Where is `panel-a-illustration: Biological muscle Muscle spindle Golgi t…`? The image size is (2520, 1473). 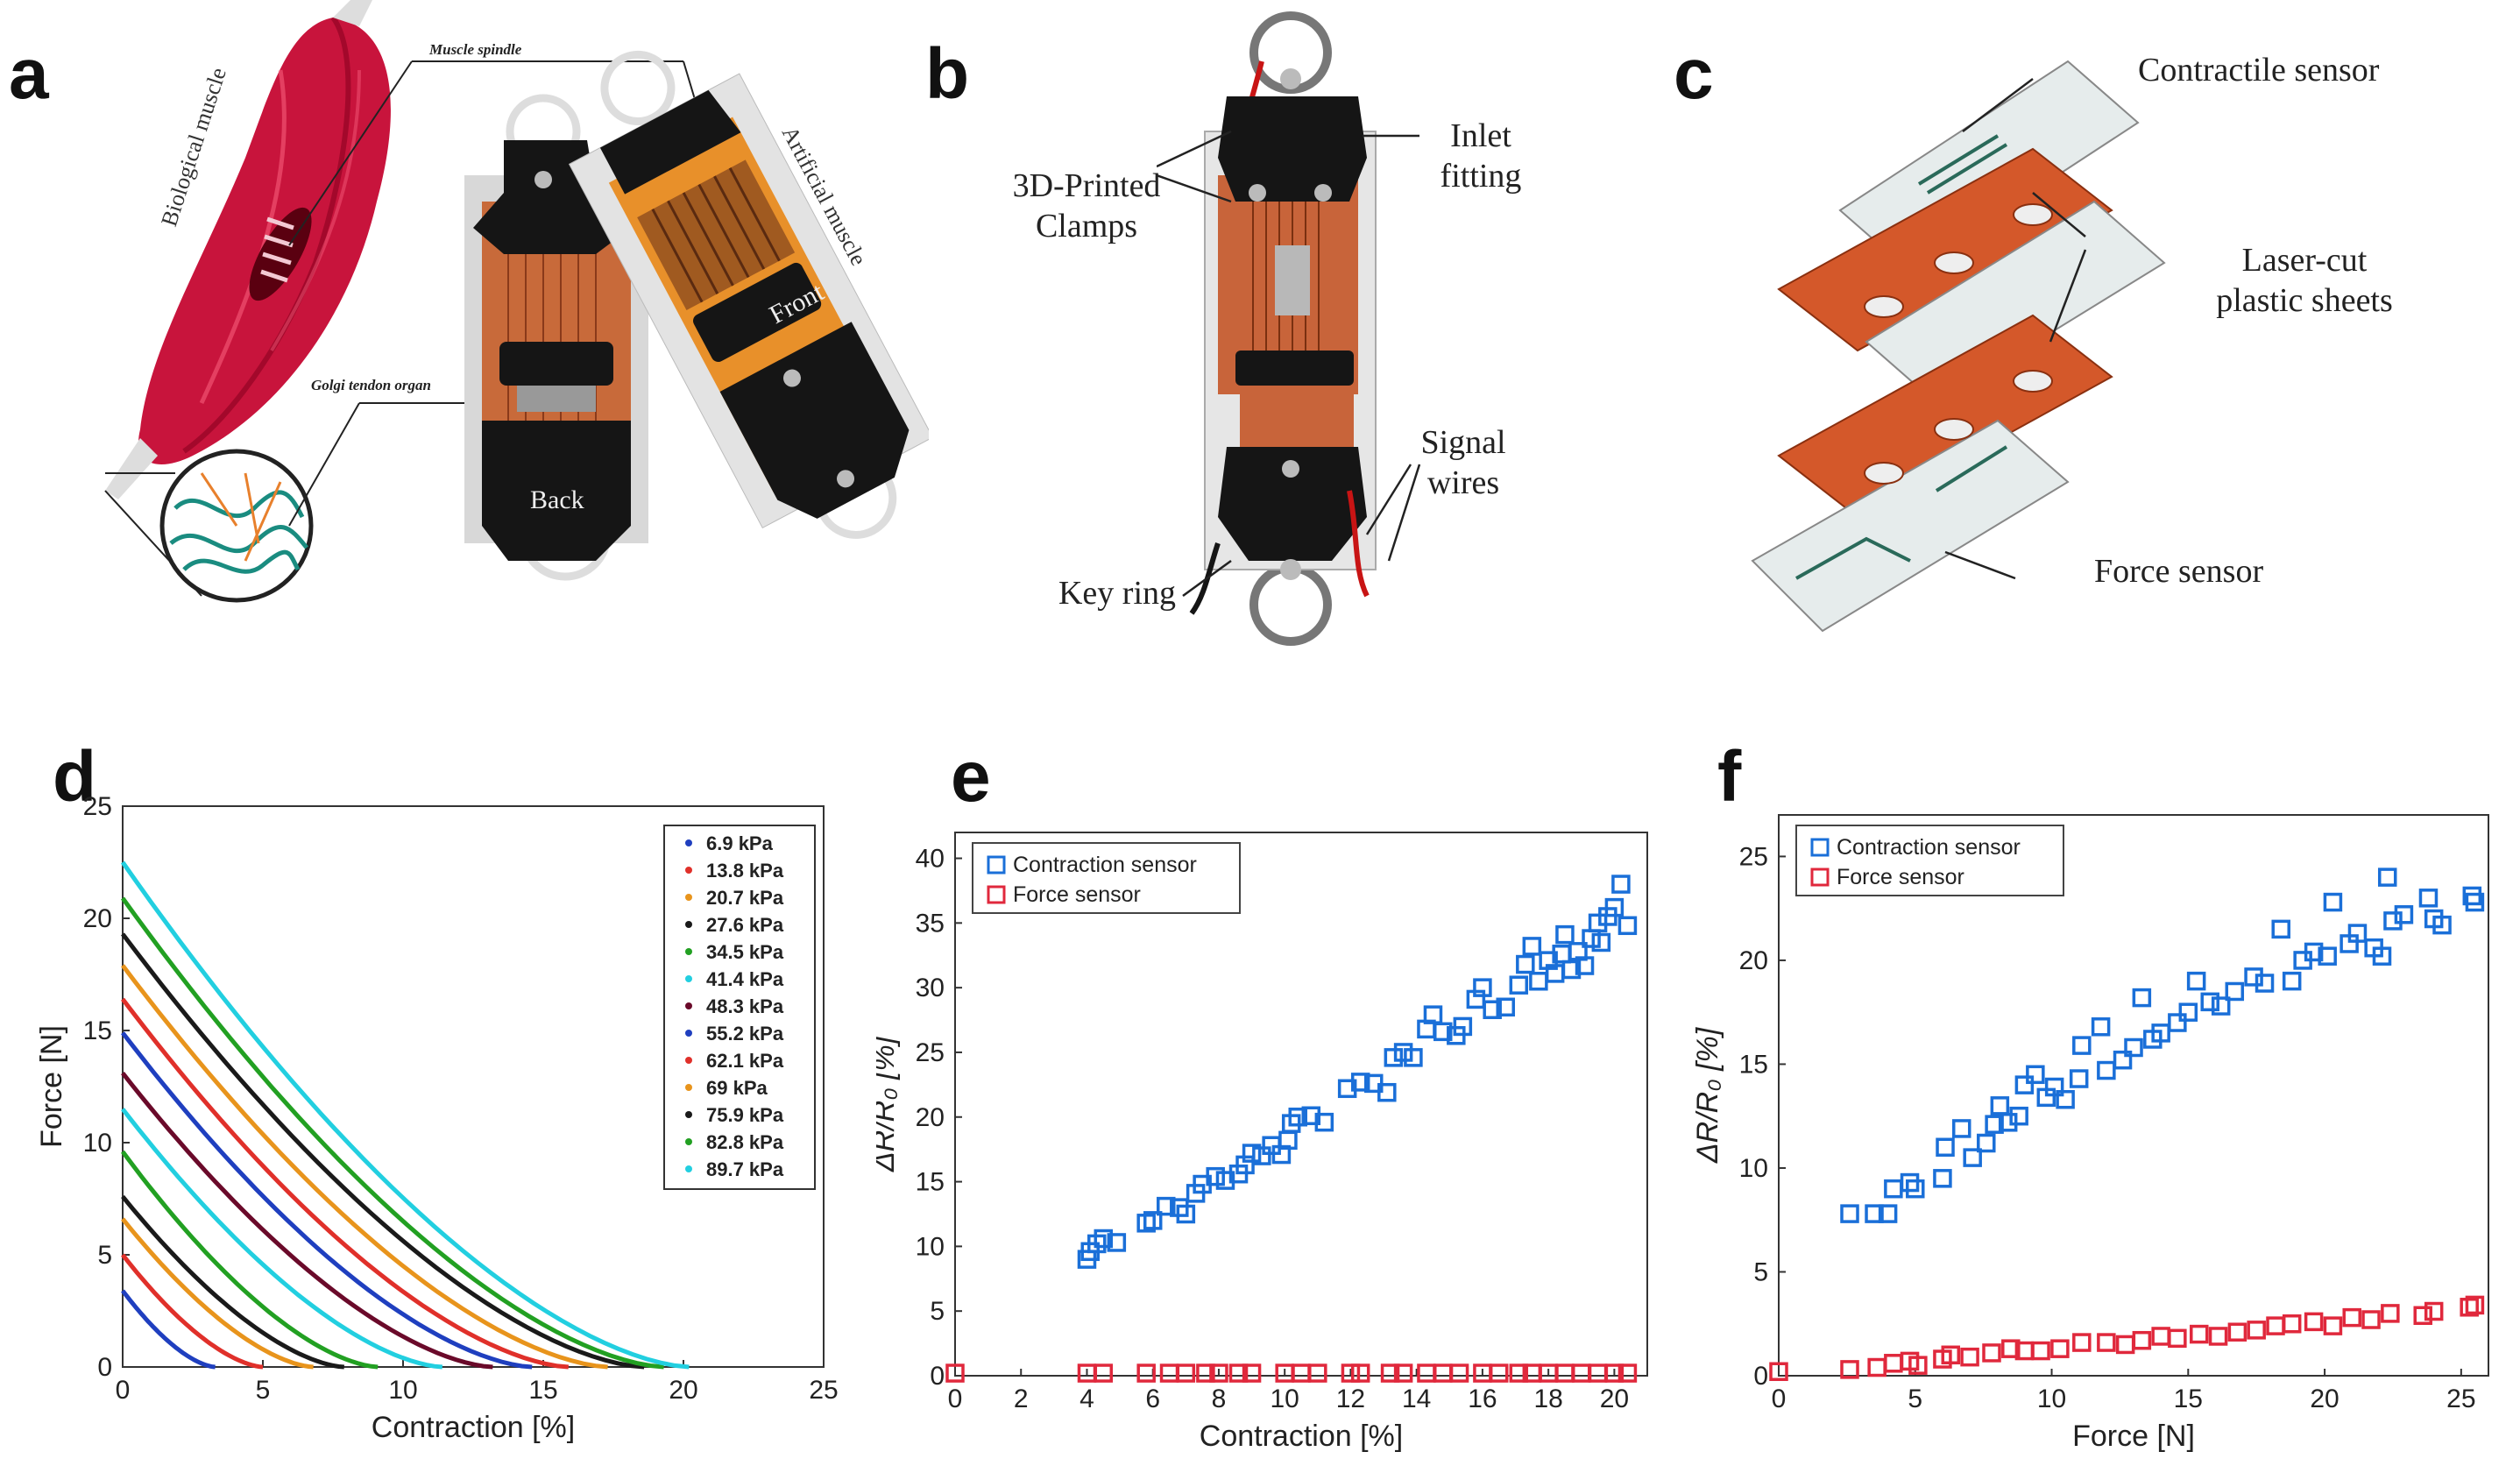 panel-a-illustration: Biological muscle Muscle spindle Golgi t… is located at coordinates (516, 301).